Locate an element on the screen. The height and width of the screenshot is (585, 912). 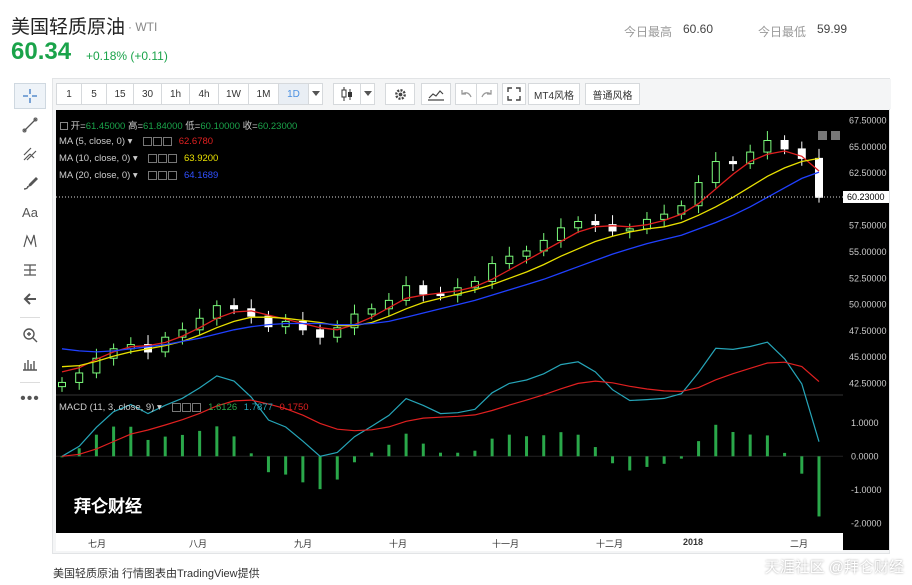
fib-retracement-icon is located at coordinates (30, 270).